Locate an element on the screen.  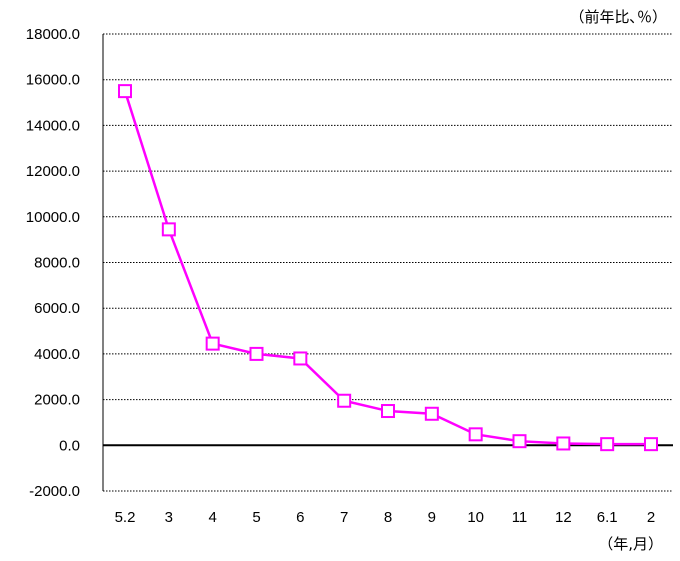
x-unit-label: （年,月） is located at coordinates (630, 544).